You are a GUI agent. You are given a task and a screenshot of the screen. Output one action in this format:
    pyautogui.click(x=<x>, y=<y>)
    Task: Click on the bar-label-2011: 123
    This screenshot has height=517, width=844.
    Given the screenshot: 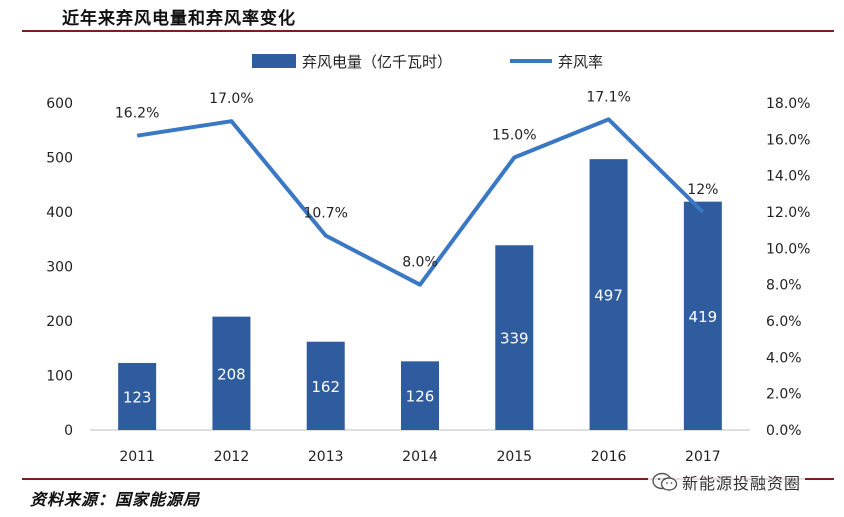 What is the action you would take?
    pyautogui.click(x=137, y=397)
    